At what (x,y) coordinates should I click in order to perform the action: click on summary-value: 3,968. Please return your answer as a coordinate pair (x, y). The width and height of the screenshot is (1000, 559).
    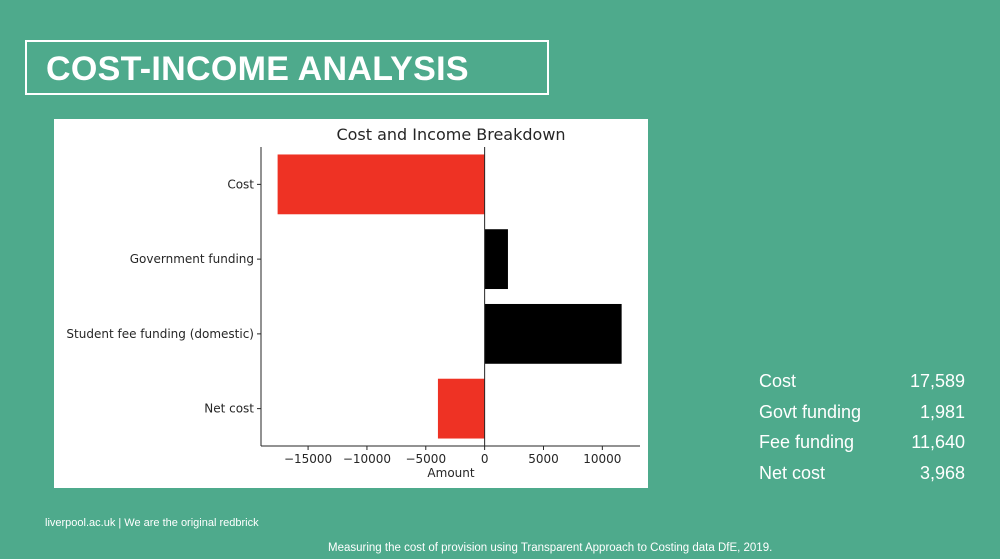
    Looking at the image, I should click on (942, 472).